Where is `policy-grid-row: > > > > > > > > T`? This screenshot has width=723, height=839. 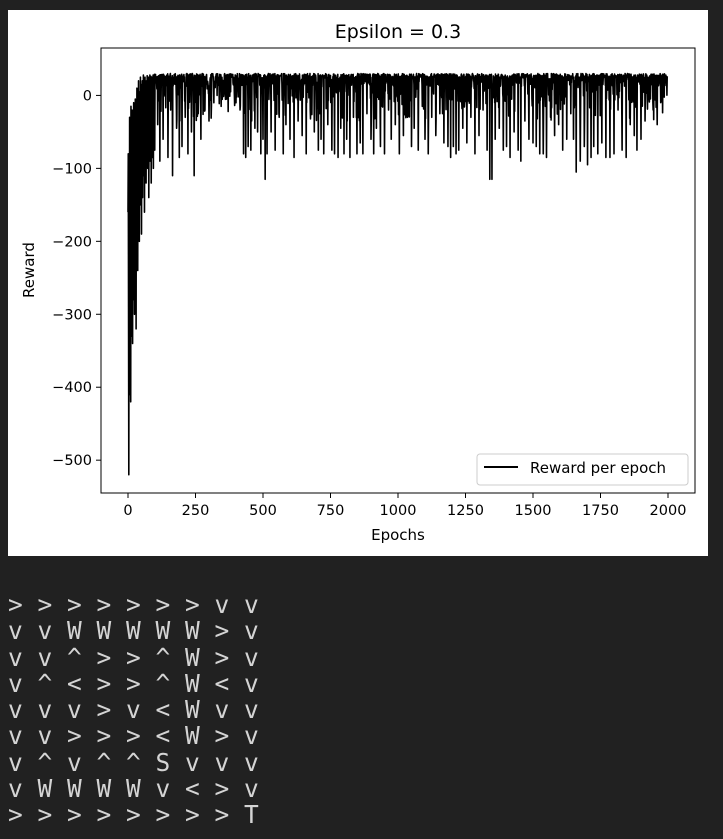
policy-grid-row: > > > > > > > > T is located at coordinates (133, 815).